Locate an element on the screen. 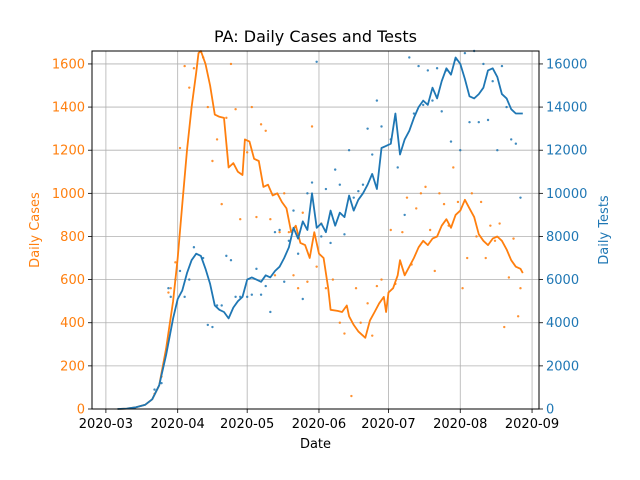  y-right-tick-label: 10000 is located at coordinates (566, 194).